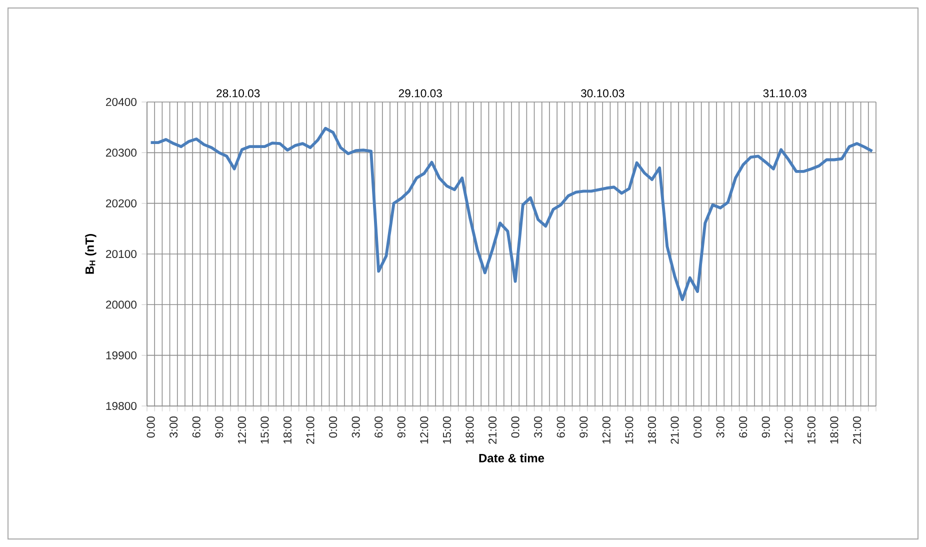 This screenshot has width=926, height=547. I want to click on y-tick-label: 19800, so click(121, 406).